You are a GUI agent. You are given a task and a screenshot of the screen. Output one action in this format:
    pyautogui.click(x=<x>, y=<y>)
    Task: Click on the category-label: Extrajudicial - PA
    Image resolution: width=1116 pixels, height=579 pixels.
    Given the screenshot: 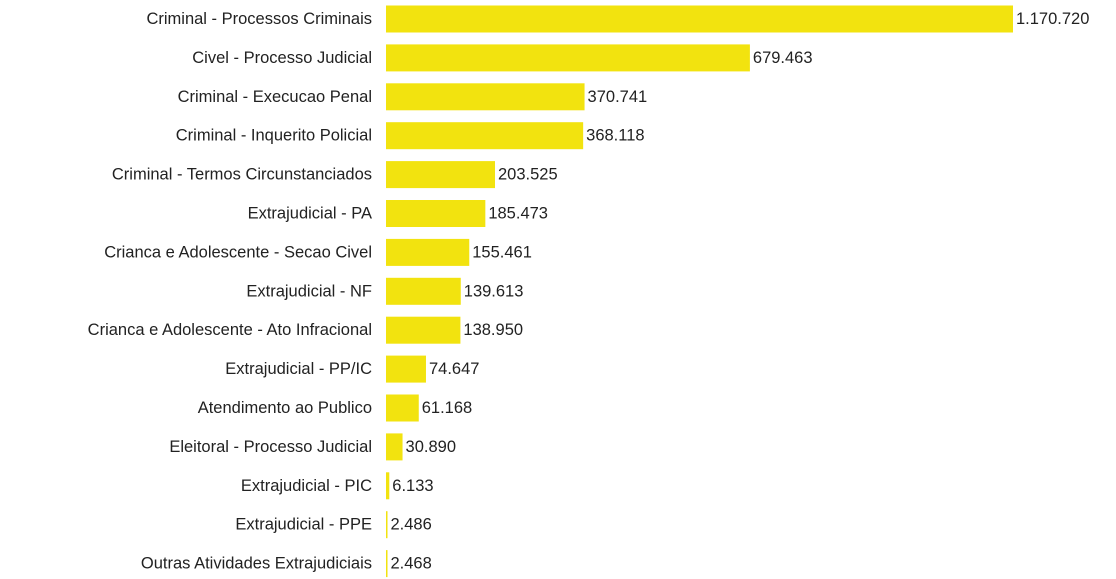 What is the action you would take?
    pyautogui.click(x=310, y=214)
    